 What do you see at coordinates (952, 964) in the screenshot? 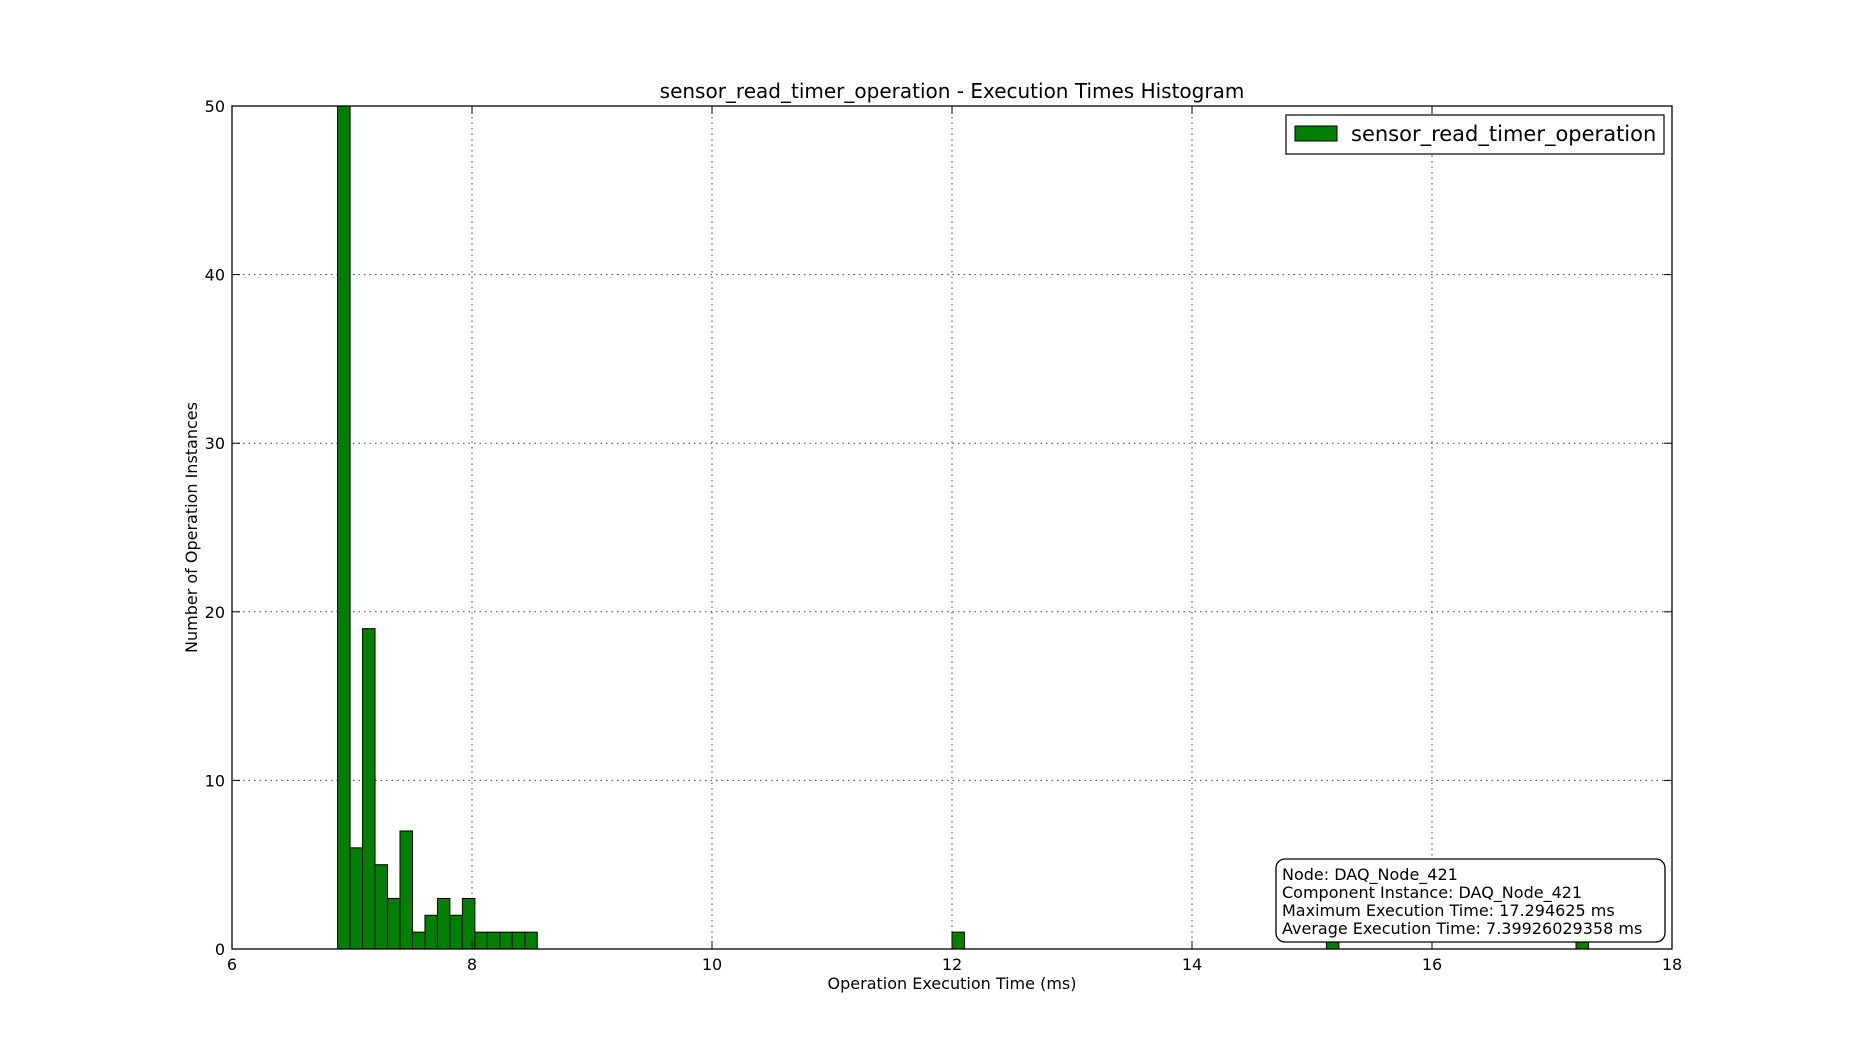
I see `x-tick-label: 12` at bounding box center [952, 964].